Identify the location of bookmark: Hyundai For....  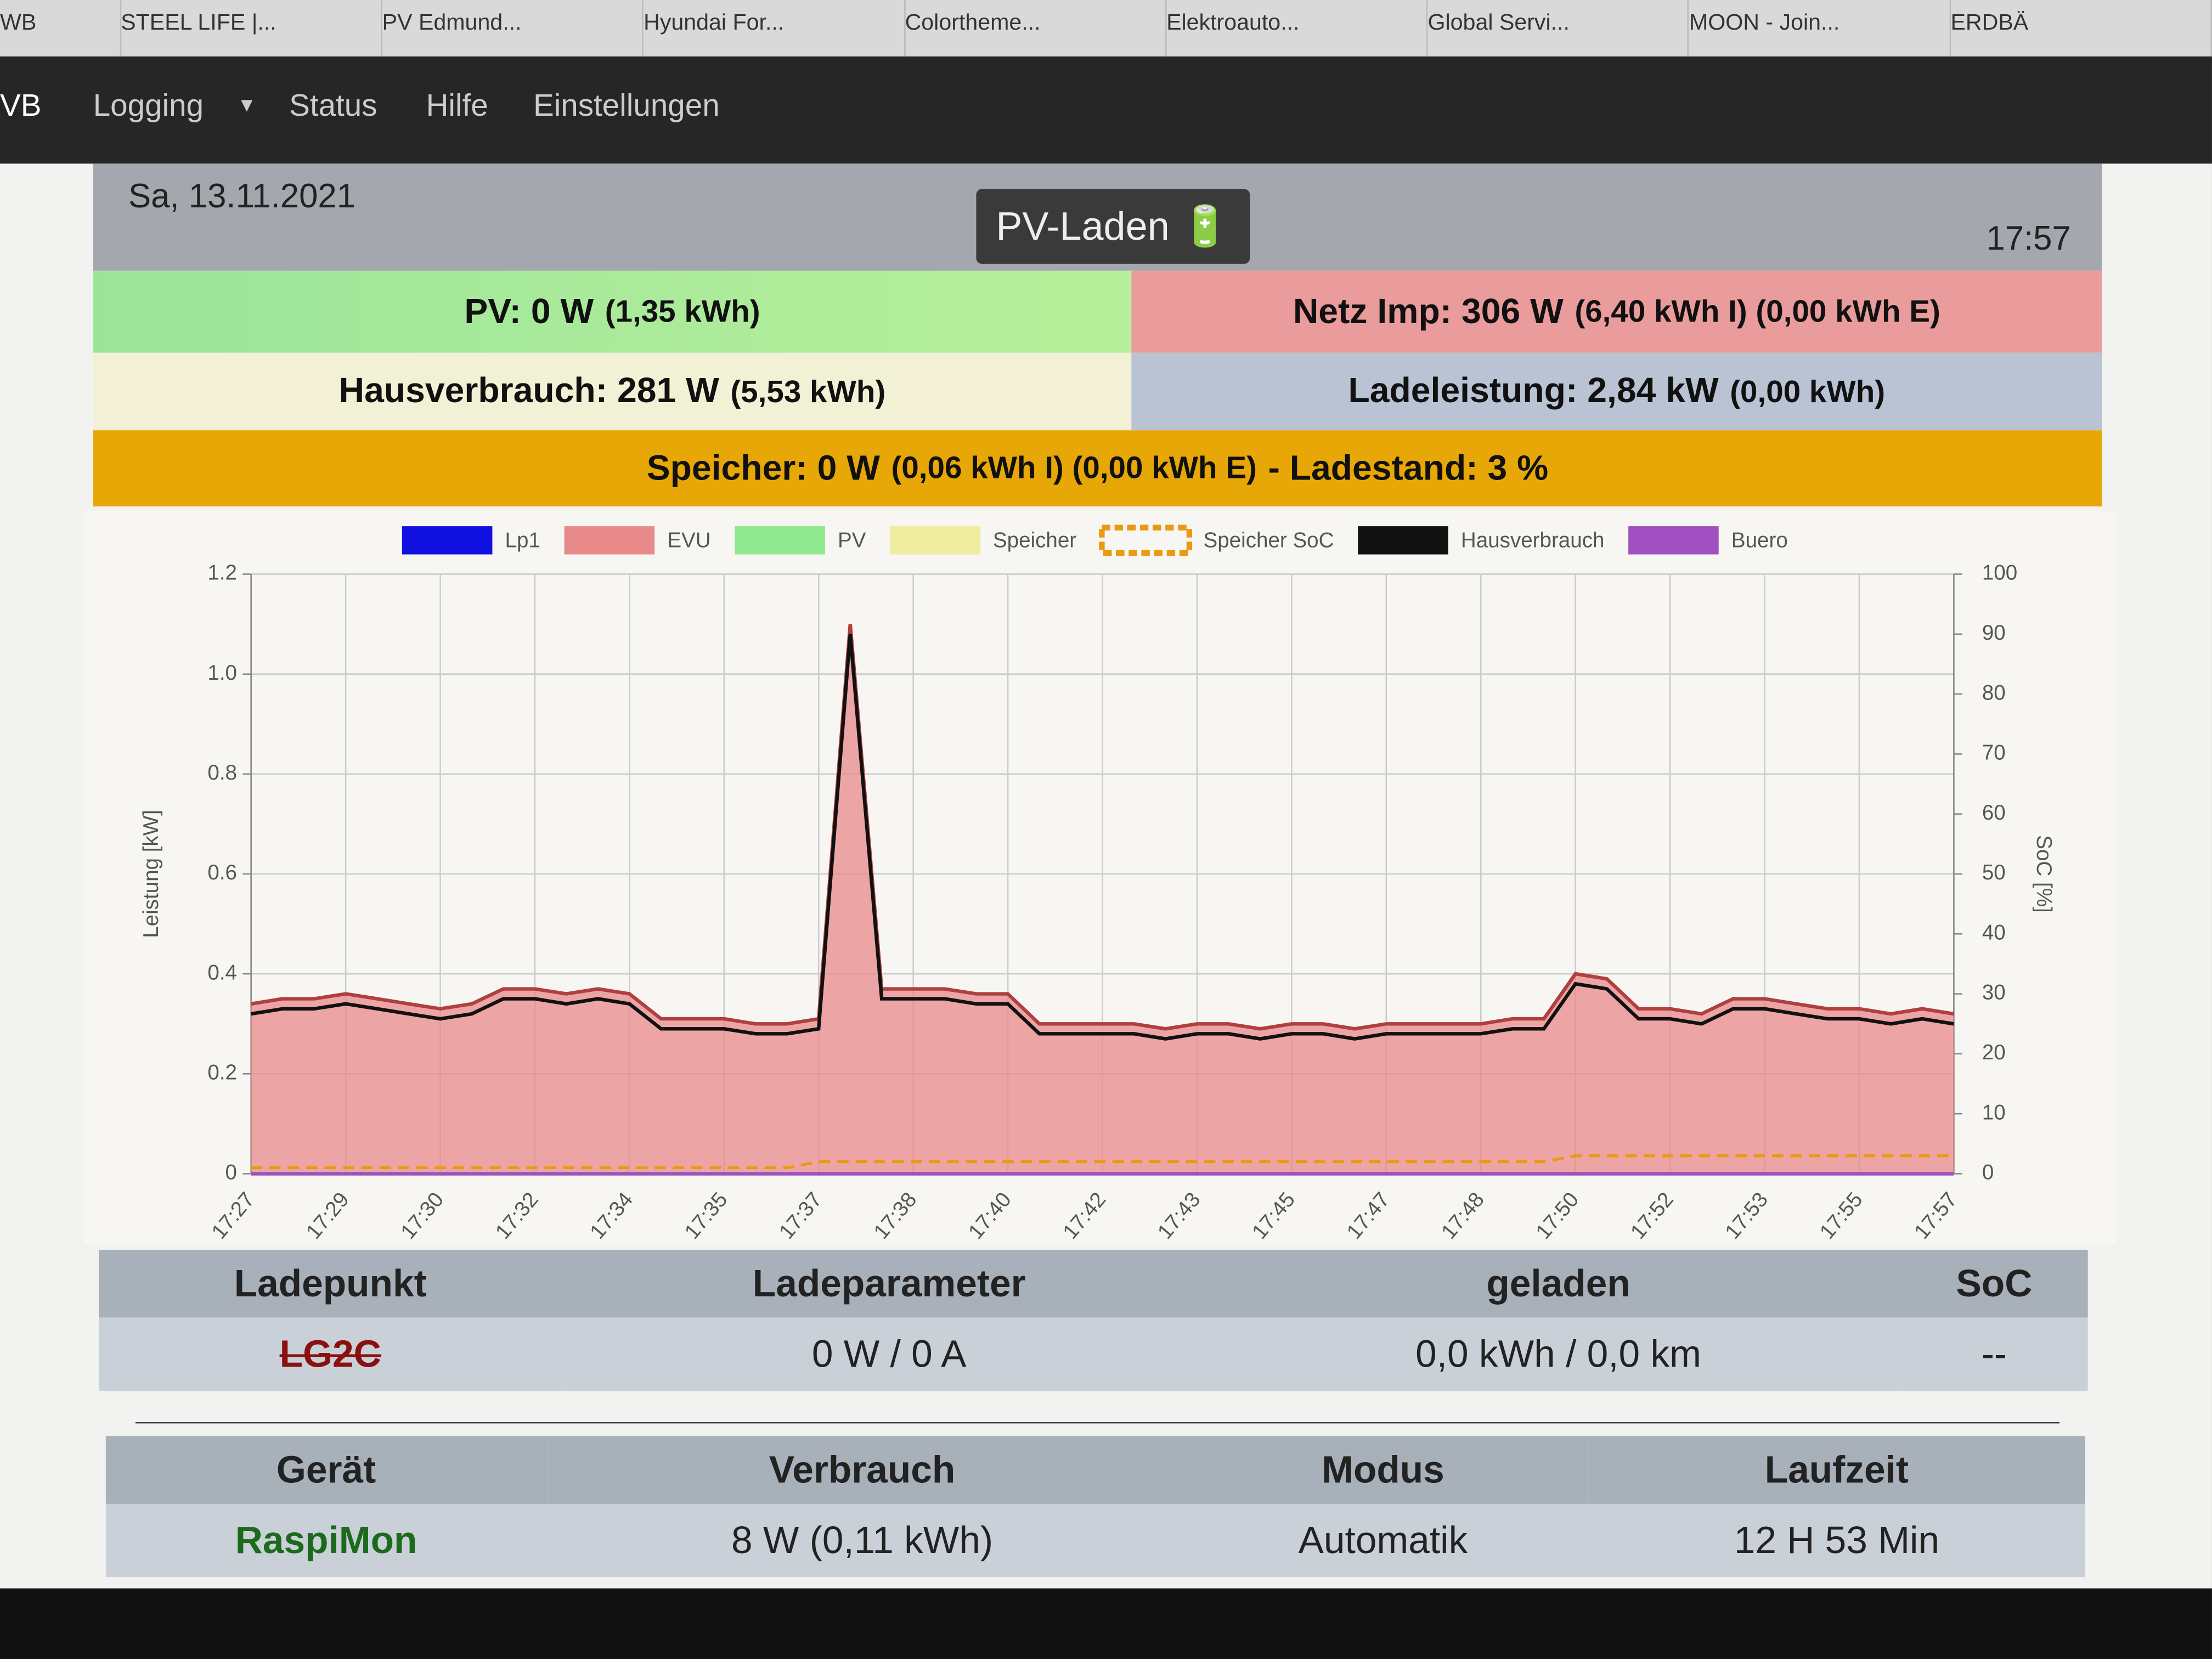
(775, 29).